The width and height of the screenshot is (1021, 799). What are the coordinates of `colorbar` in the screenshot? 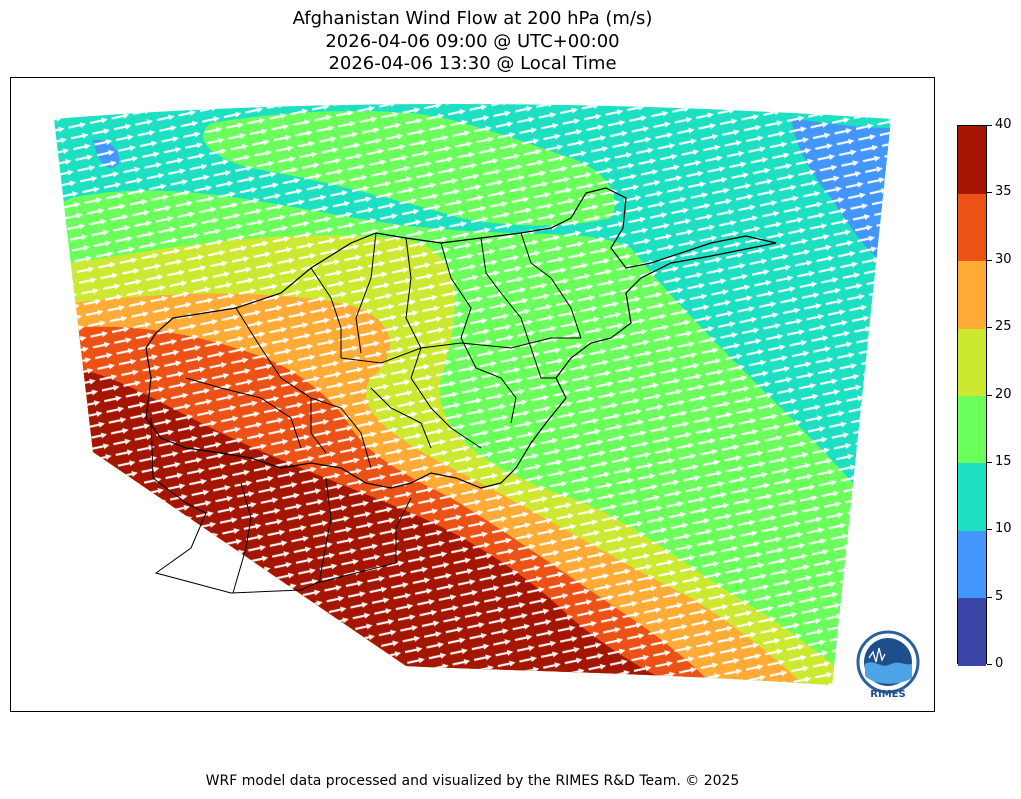 It's located at (972, 395).